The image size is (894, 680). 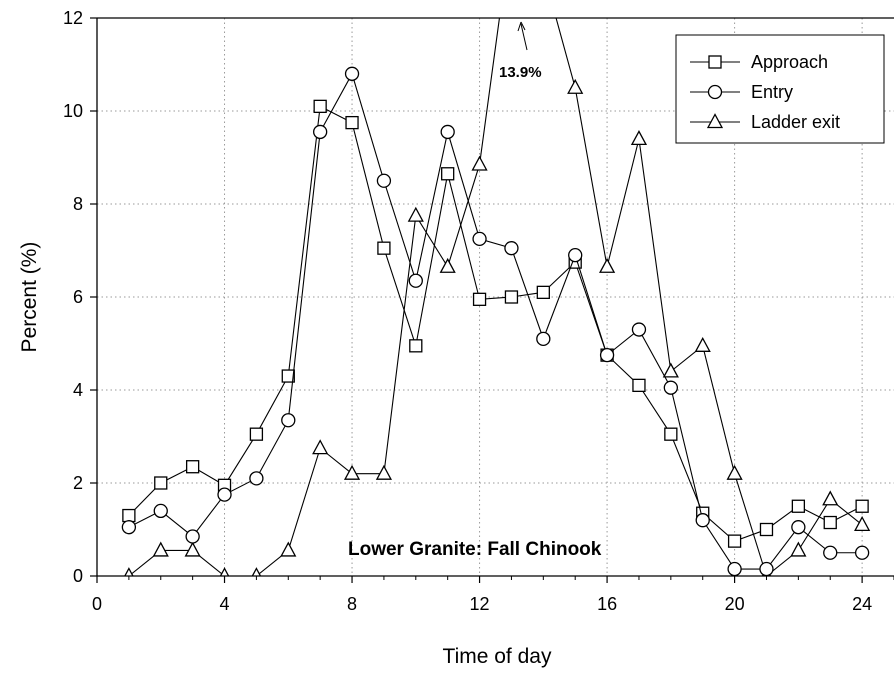 I want to click on x-tick-label: 20, so click(x=735, y=604).